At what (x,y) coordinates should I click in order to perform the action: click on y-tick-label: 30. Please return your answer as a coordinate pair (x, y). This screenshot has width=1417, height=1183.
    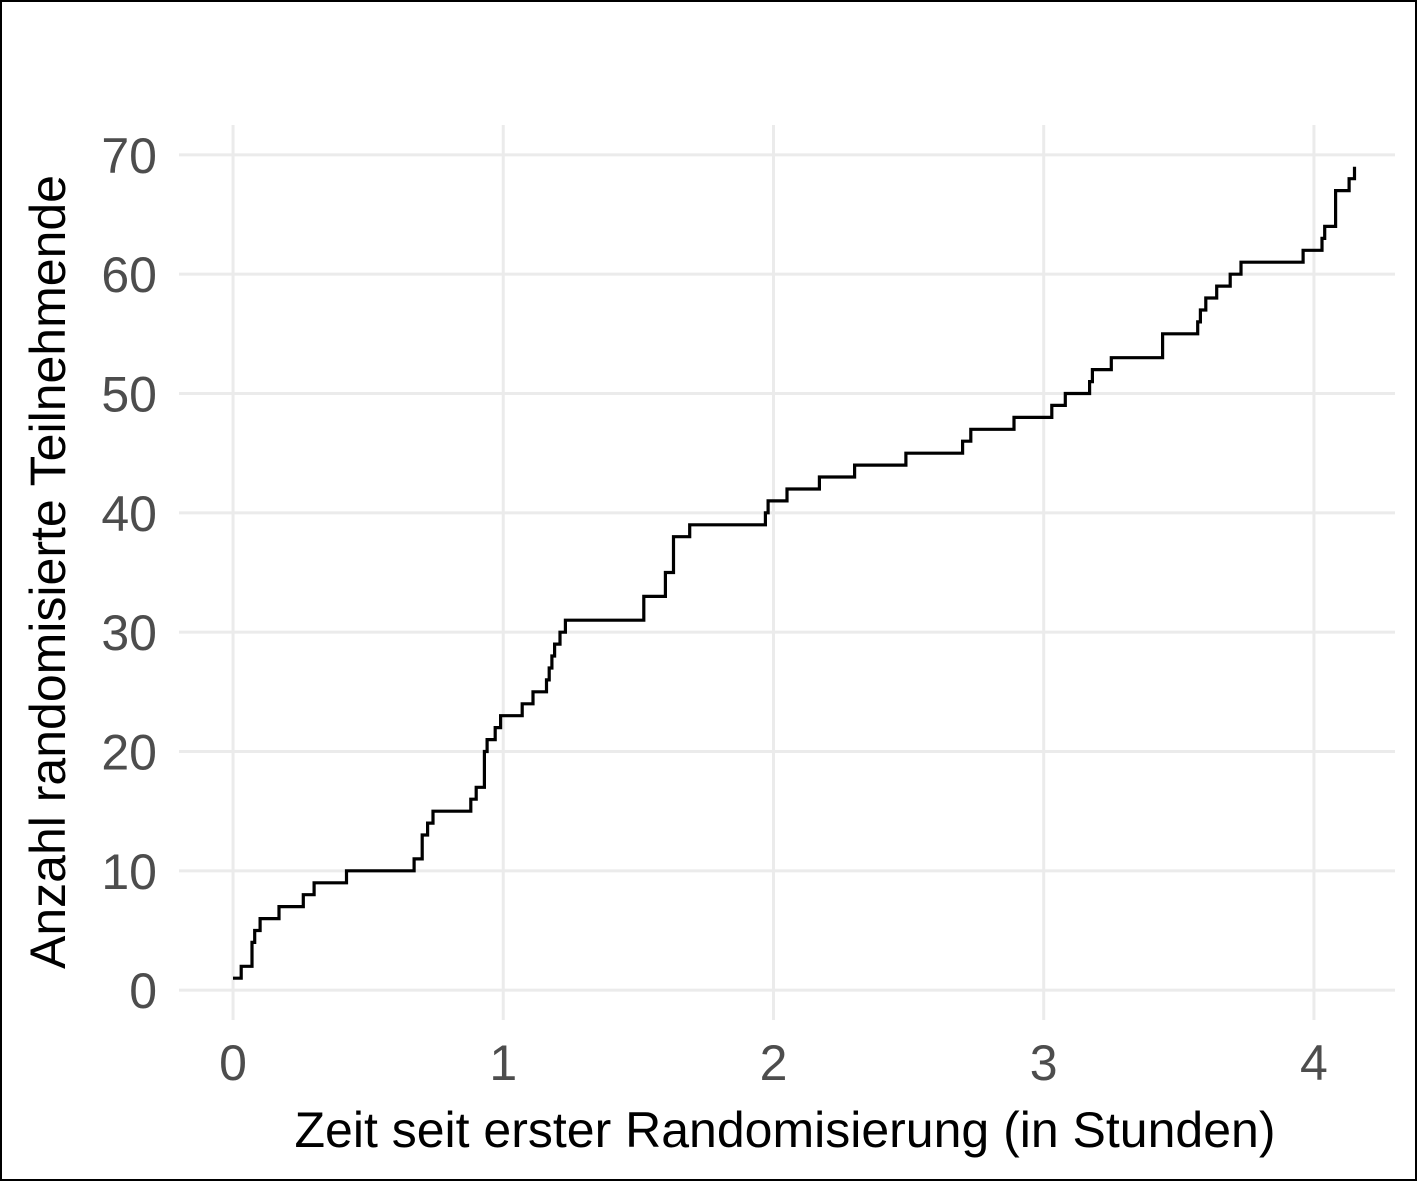
    Looking at the image, I should click on (129, 633).